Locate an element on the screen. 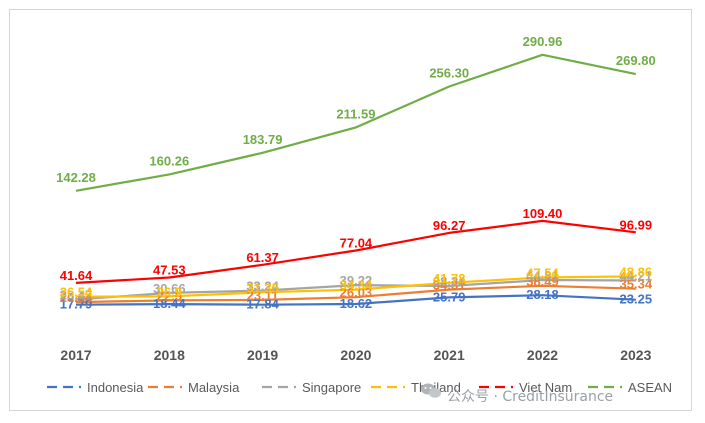 The width and height of the screenshot is (705, 423). legend-item-asean: ASEAN is located at coordinates (630, 387).